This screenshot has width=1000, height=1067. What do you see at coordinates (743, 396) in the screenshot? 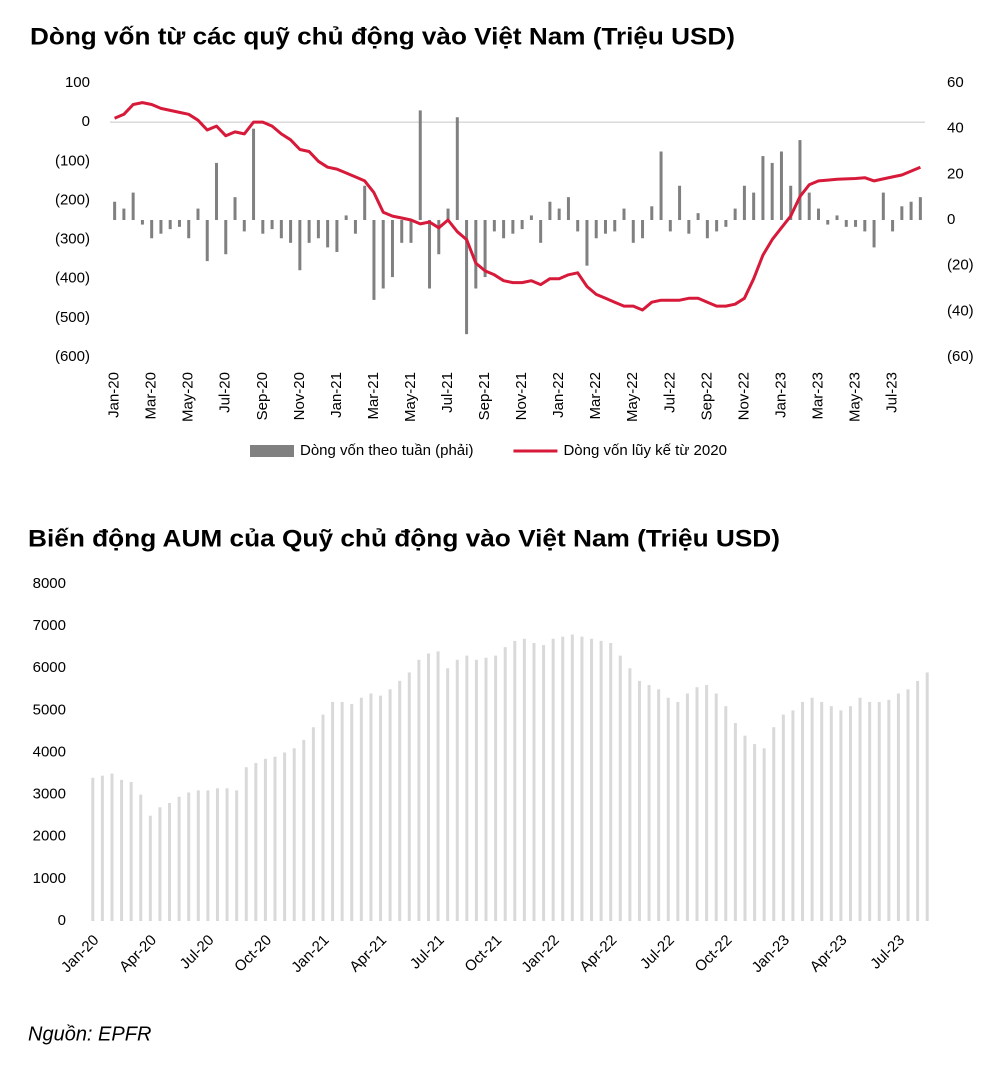
I see `x-tick-label: Nov-22` at bounding box center [743, 396].